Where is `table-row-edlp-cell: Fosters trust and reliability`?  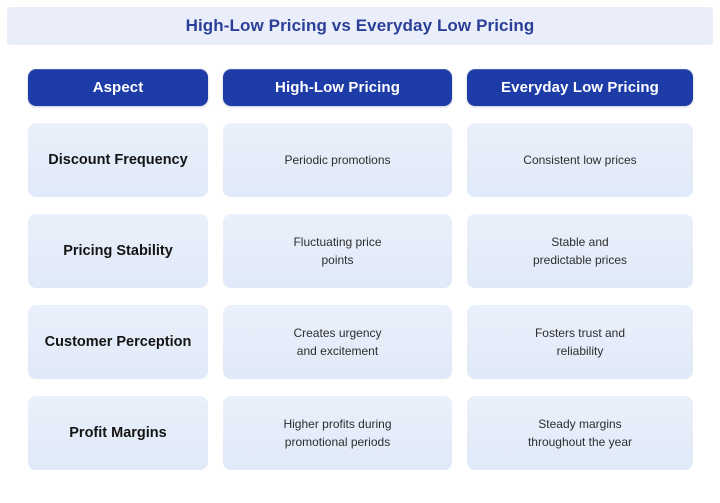 table-row-edlp-cell: Fosters trust and reliability is located at coordinates (580, 342).